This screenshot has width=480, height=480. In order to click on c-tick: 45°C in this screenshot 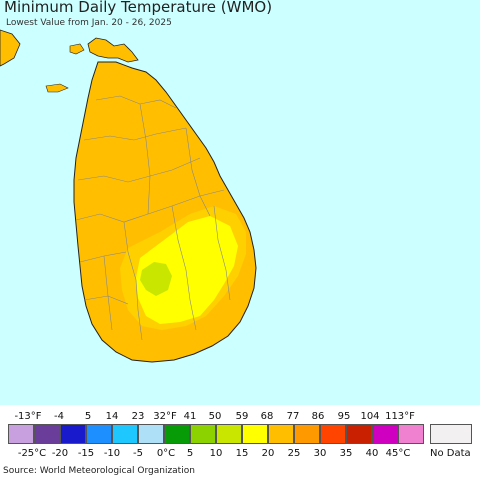, I will do `click(398, 453)`.